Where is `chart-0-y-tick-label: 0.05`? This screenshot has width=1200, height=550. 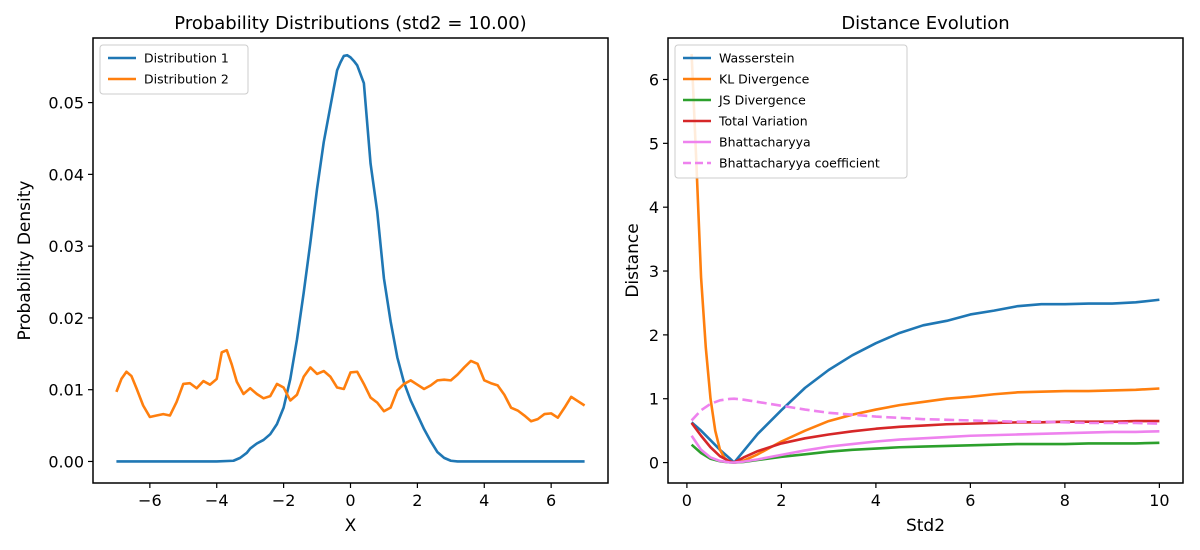
chart-0-y-tick-label: 0.05 is located at coordinates (66, 103).